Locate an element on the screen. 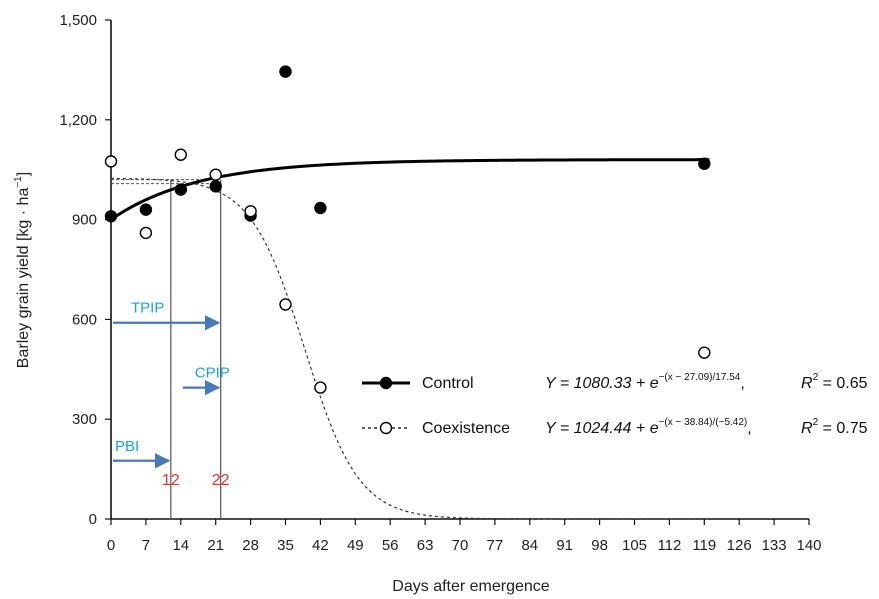  legend-r2-coexistence: R2 = 0.75 is located at coordinates (834, 427).